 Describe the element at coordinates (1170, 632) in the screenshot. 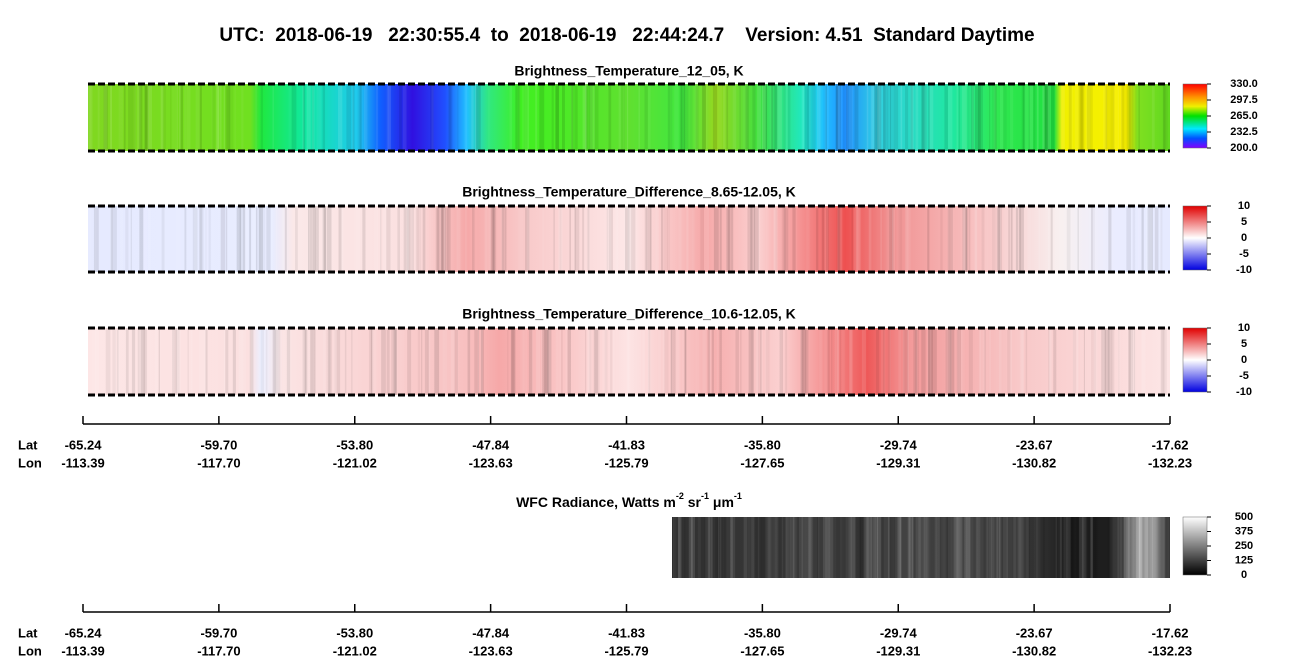

I see `lat-label: -17.62` at that location.